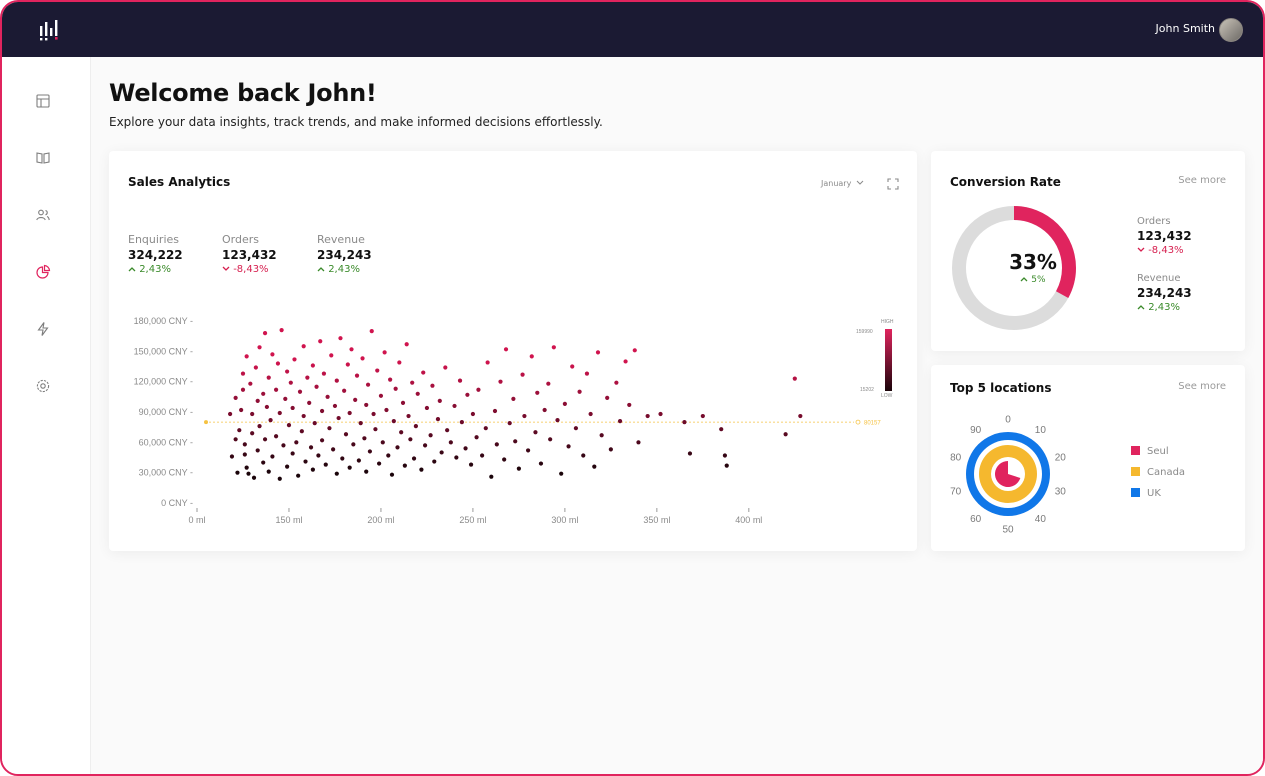 The image size is (1265, 776). What do you see at coordinates (166, 442) in the screenshot?
I see `y-tick-label: 60,000 CNY -` at bounding box center [166, 442].